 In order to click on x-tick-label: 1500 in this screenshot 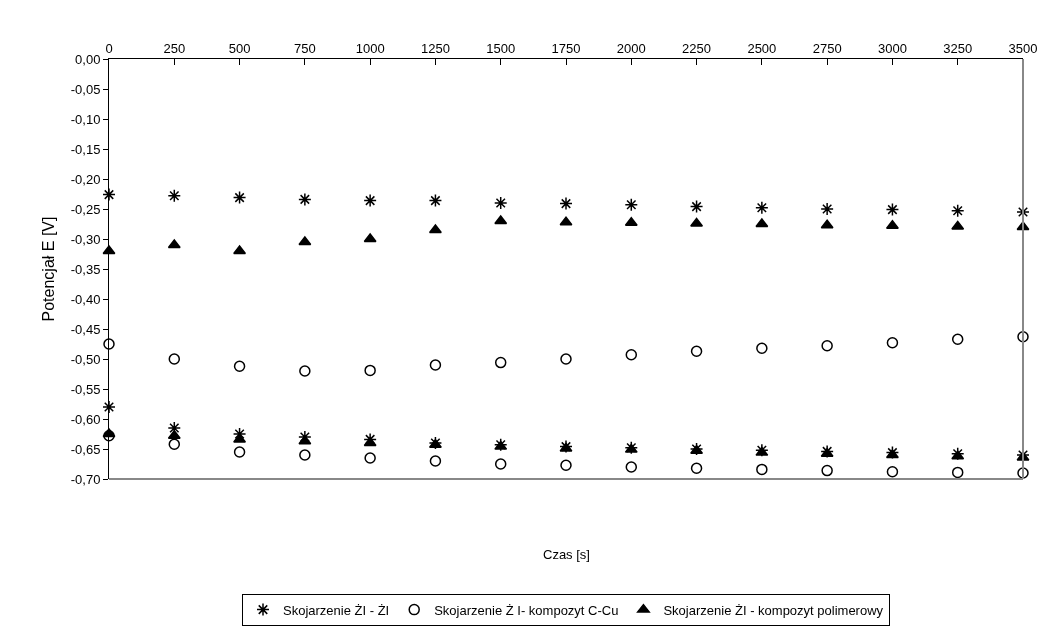, I will do `click(501, 48)`.